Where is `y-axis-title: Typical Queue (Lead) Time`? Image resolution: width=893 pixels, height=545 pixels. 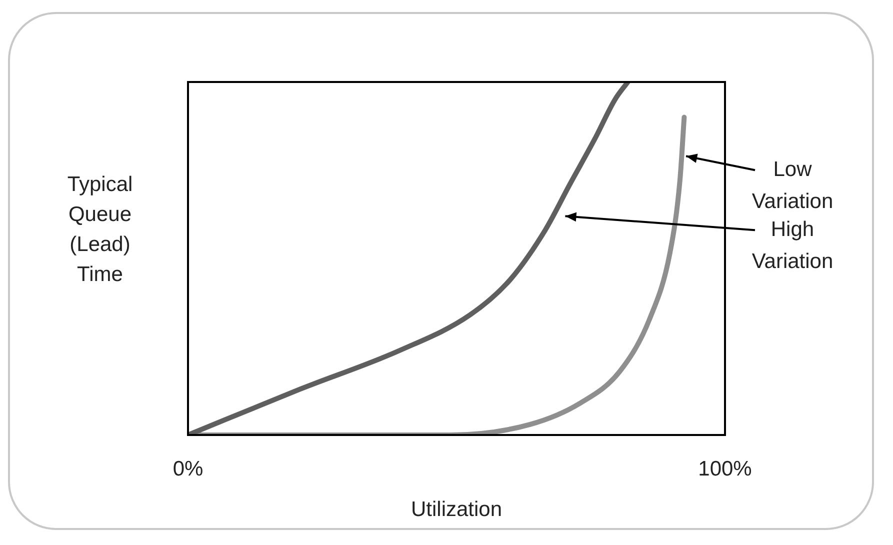
y-axis-title: Typical Queue (Lead) Time is located at coordinates (100, 230).